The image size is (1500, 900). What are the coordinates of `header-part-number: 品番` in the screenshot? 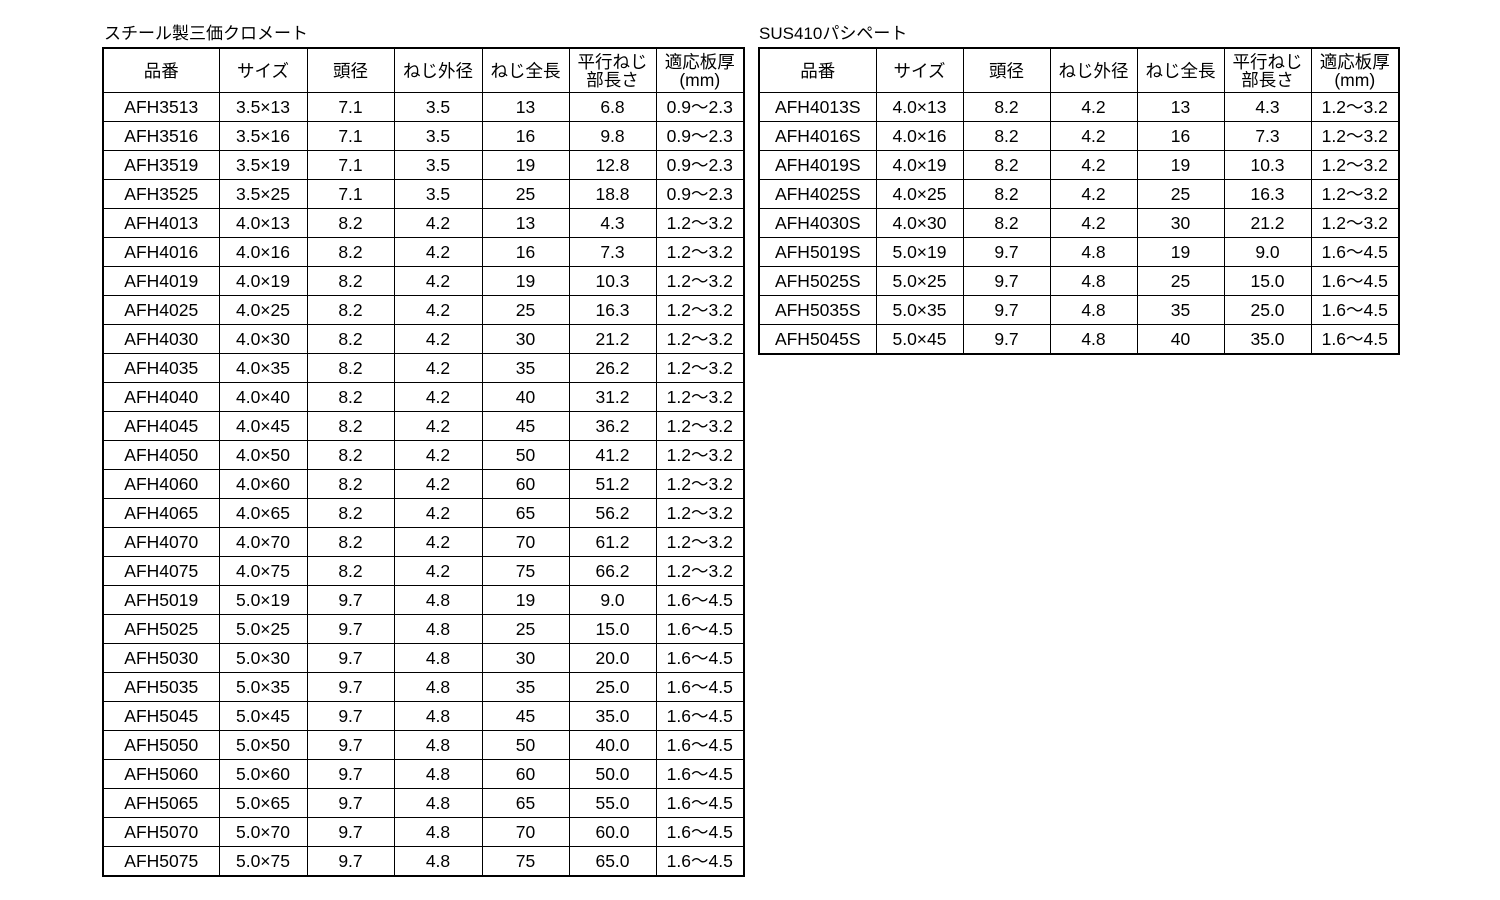 It's located at (817, 70).